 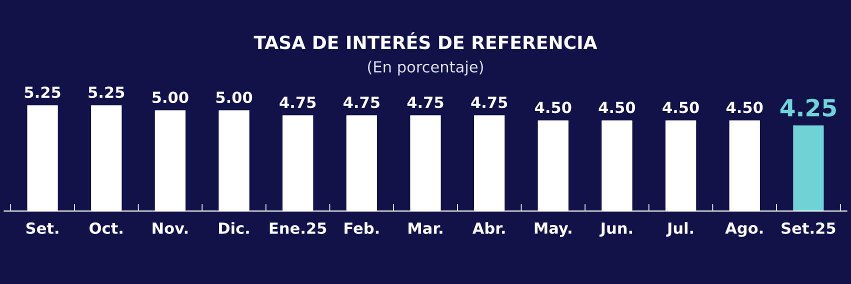 I want to click on x-tick-label: Oct., so click(x=106, y=228).